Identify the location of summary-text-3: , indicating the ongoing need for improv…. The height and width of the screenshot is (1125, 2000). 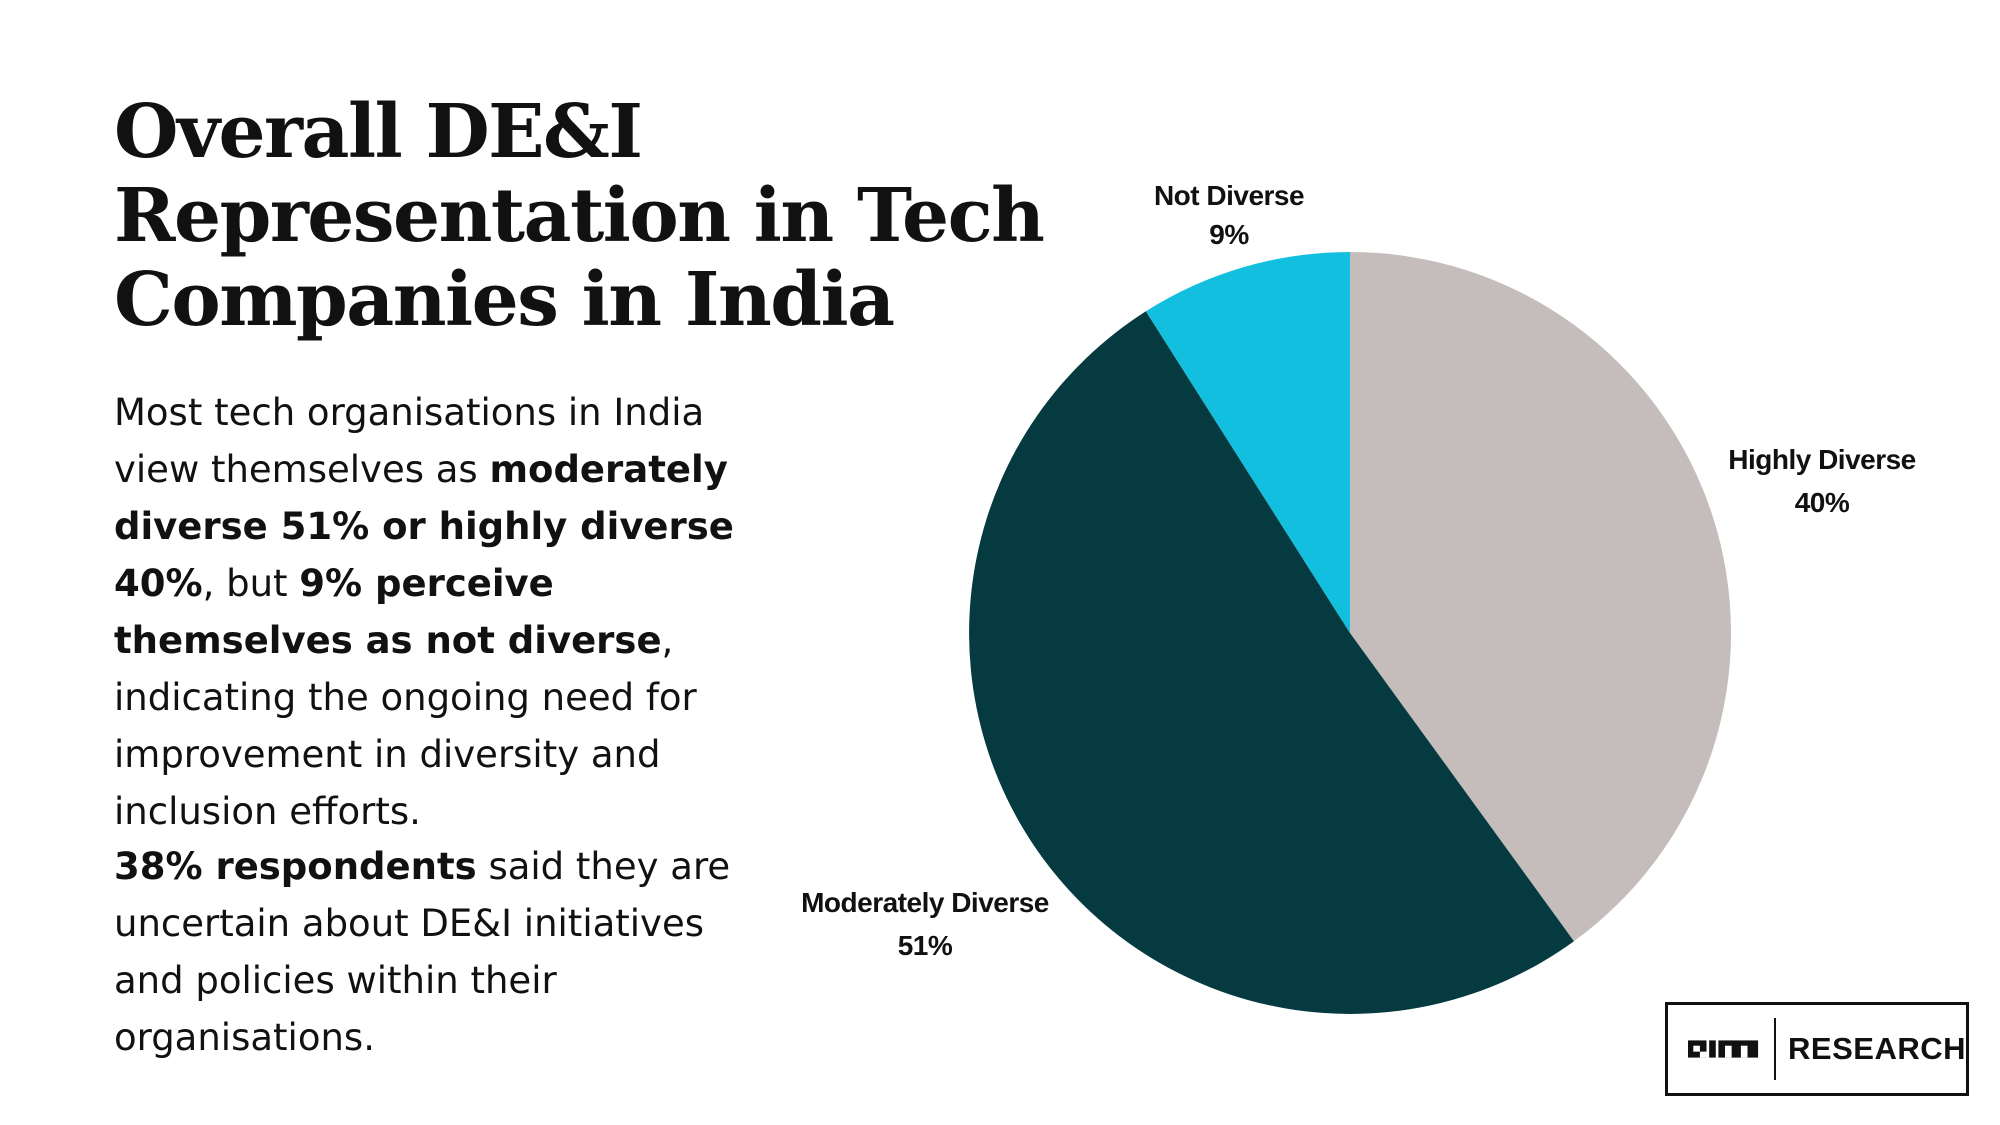
(405, 726).